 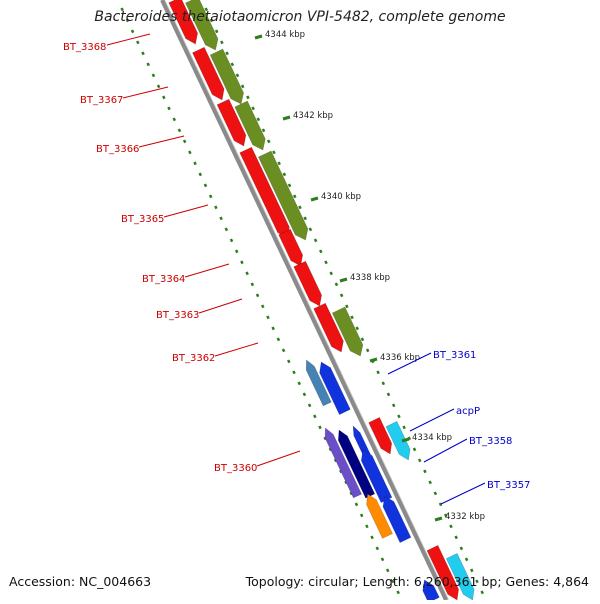 I want to click on gene-label-left: BT_3365, so click(x=142, y=219).